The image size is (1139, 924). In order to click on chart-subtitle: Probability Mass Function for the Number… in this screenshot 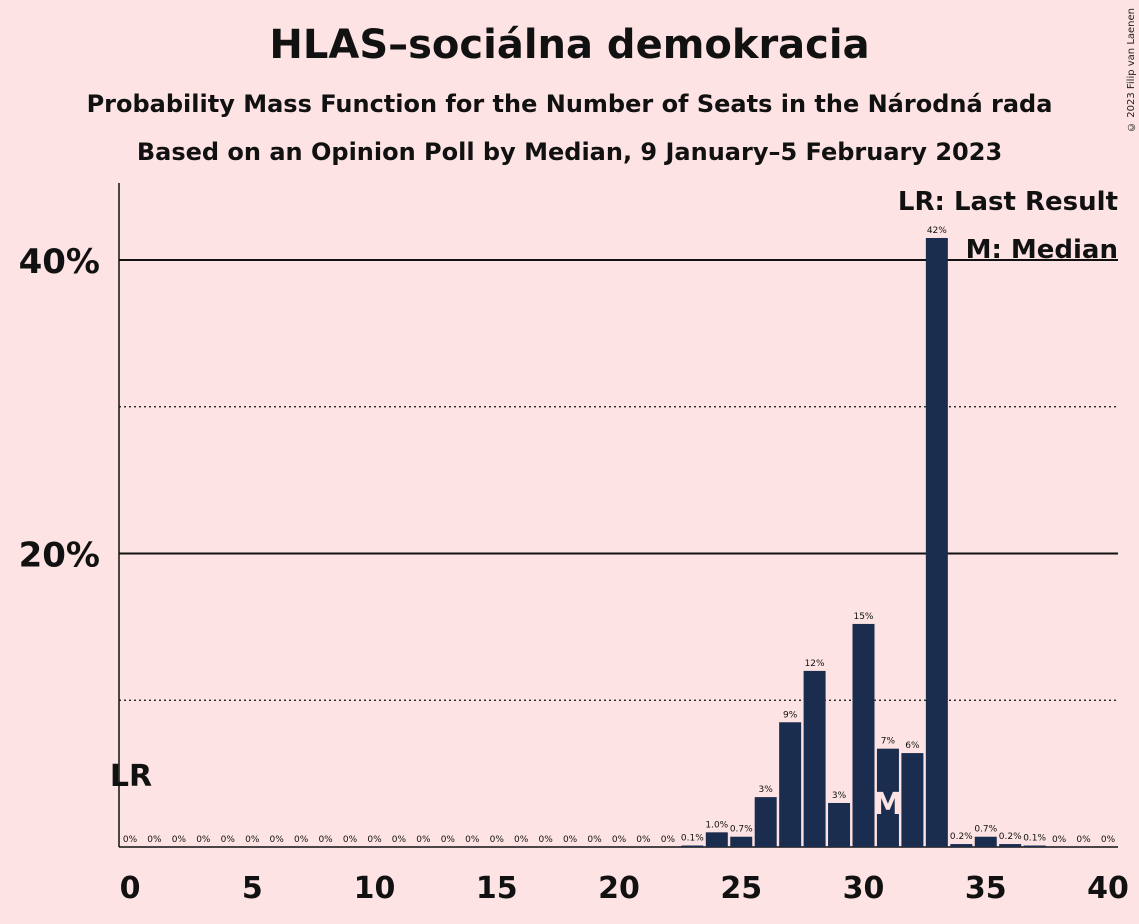, I will do `click(569, 104)`.